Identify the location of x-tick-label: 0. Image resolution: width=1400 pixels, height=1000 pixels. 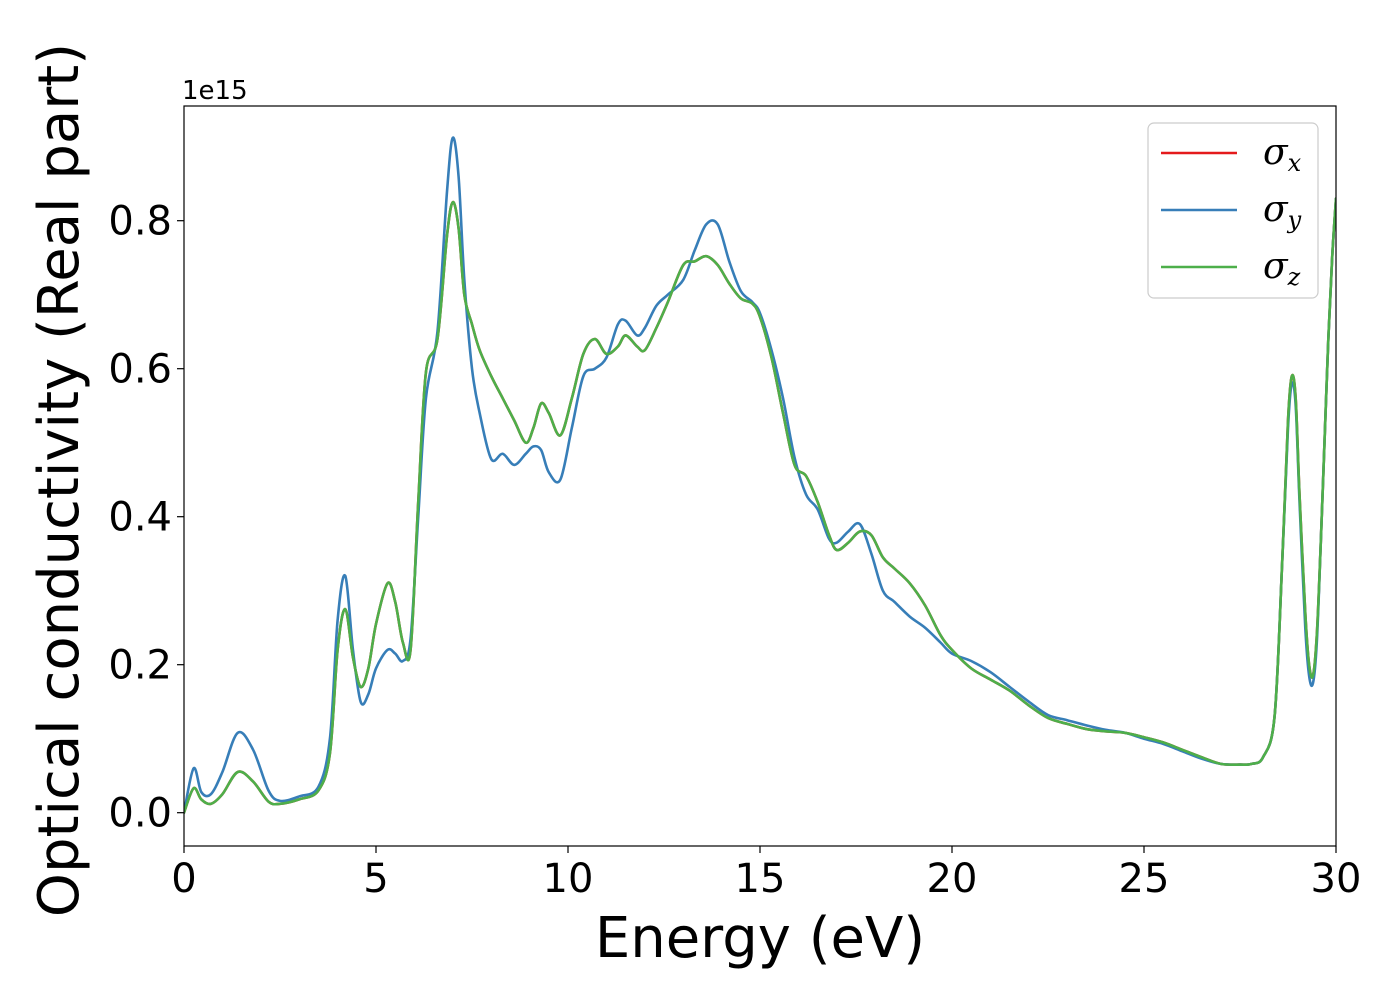
(183, 879).